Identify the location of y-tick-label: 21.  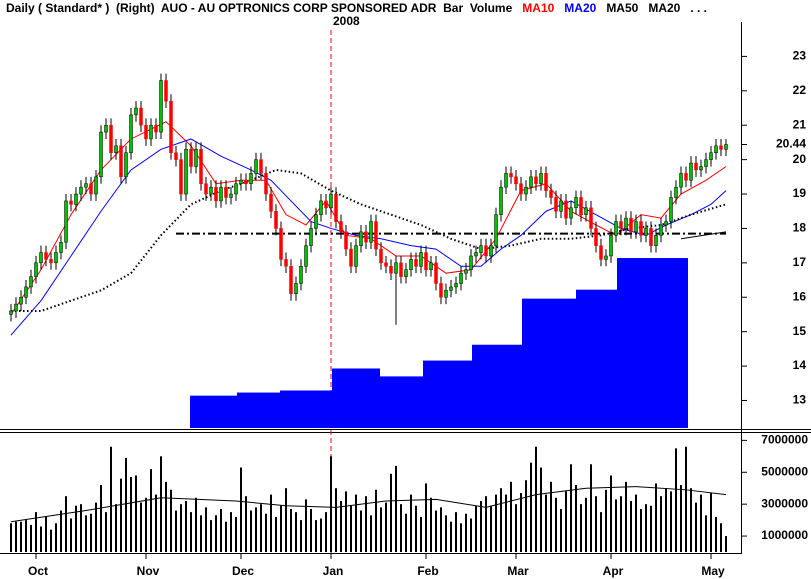
(800, 124).